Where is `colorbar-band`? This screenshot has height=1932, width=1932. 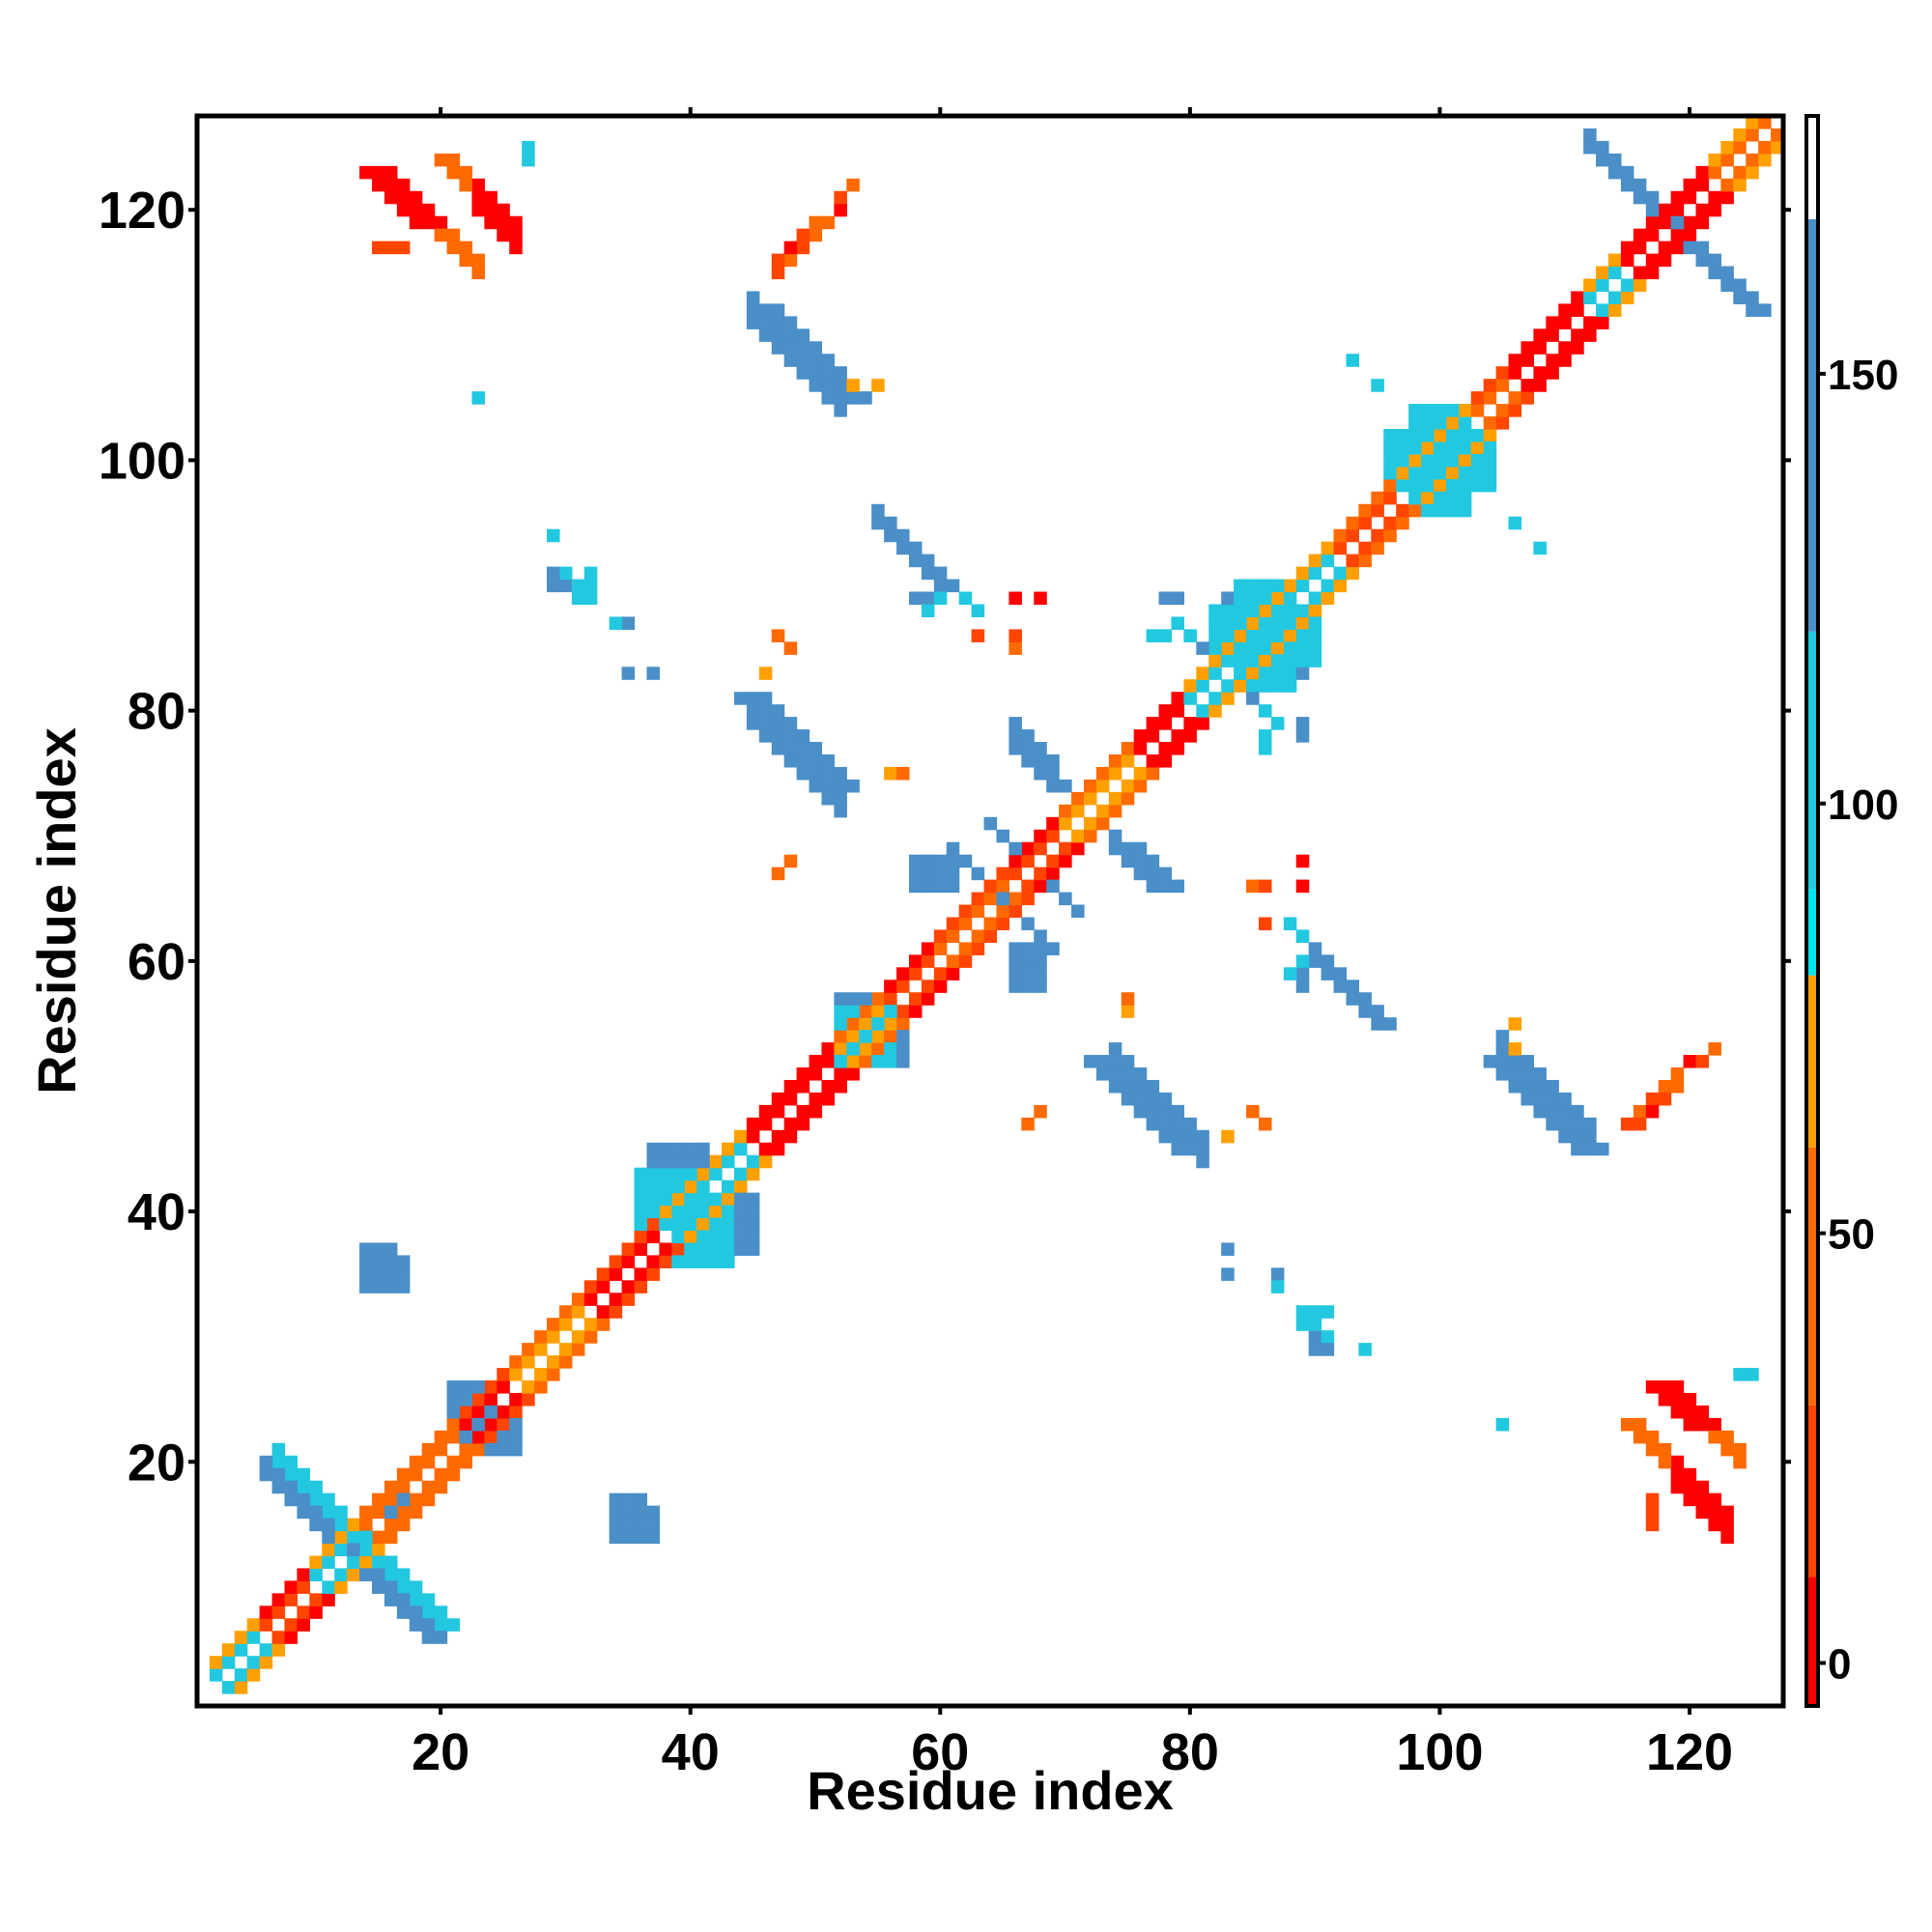 colorbar-band is located at coordinates (1812, 760).